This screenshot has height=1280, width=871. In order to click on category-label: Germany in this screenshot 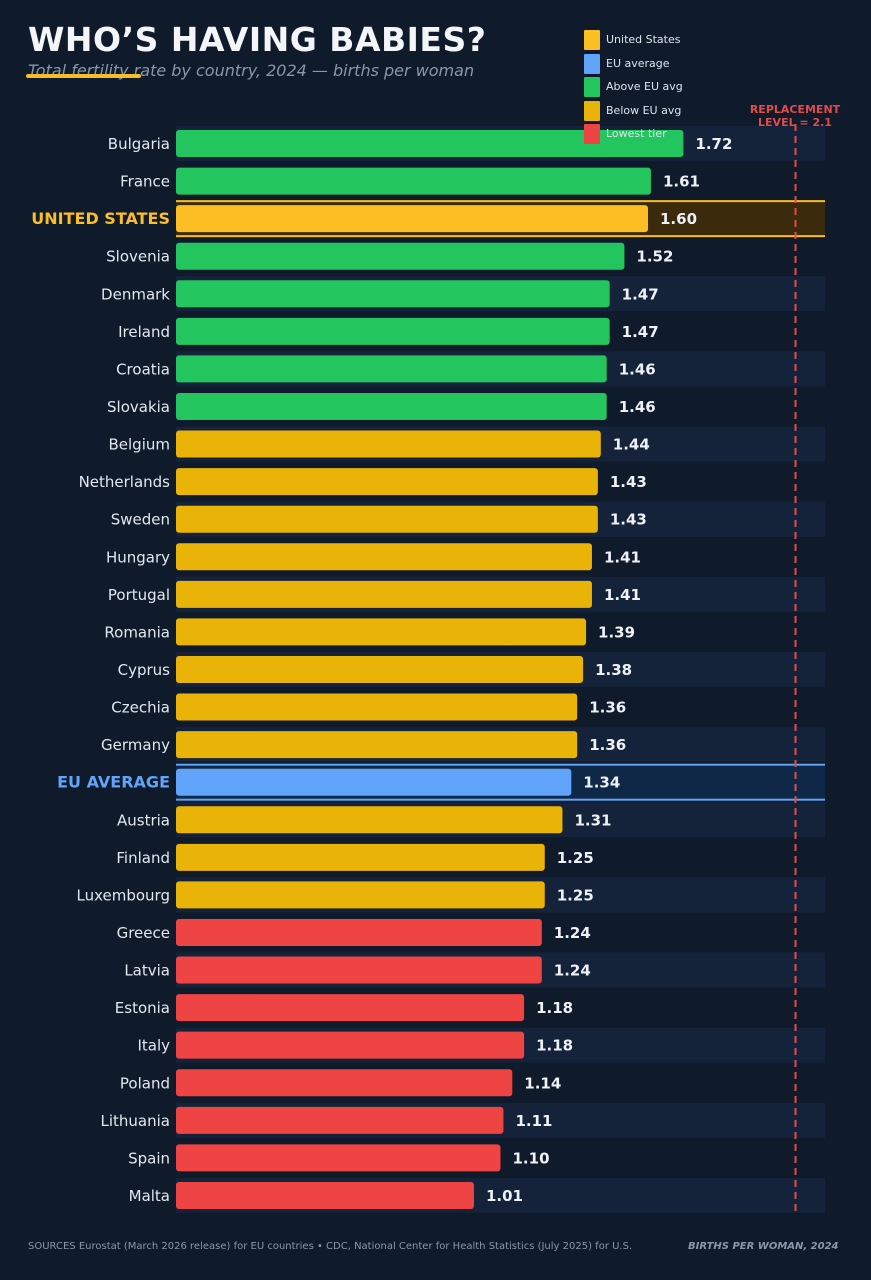, I will do `click(135, 745)`.